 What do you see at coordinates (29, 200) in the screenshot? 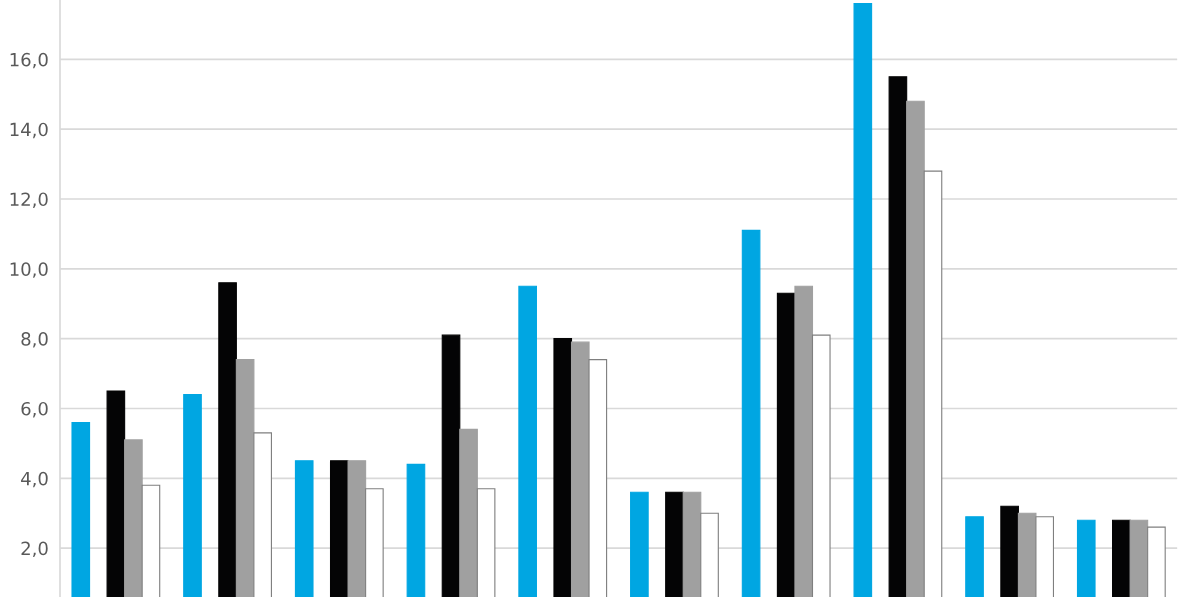
I see `y-tick-label: 12,0` at bounding box center [29, 200].